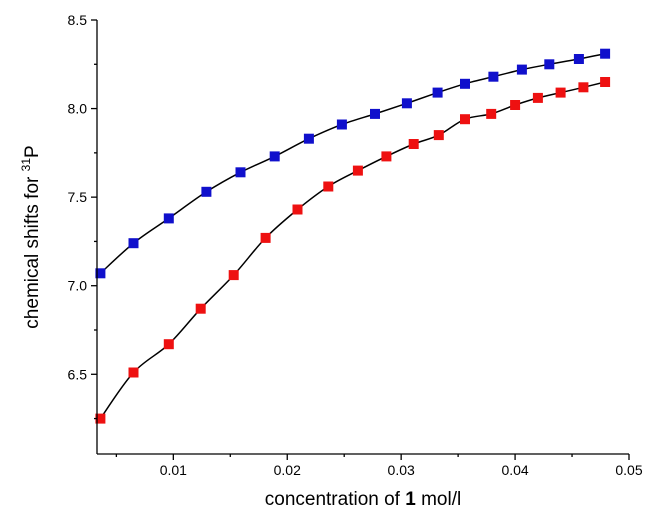  Describe the element at coordinates (78, 20) in the screenshot. I see `y-tick-label: 8.5` at that location.